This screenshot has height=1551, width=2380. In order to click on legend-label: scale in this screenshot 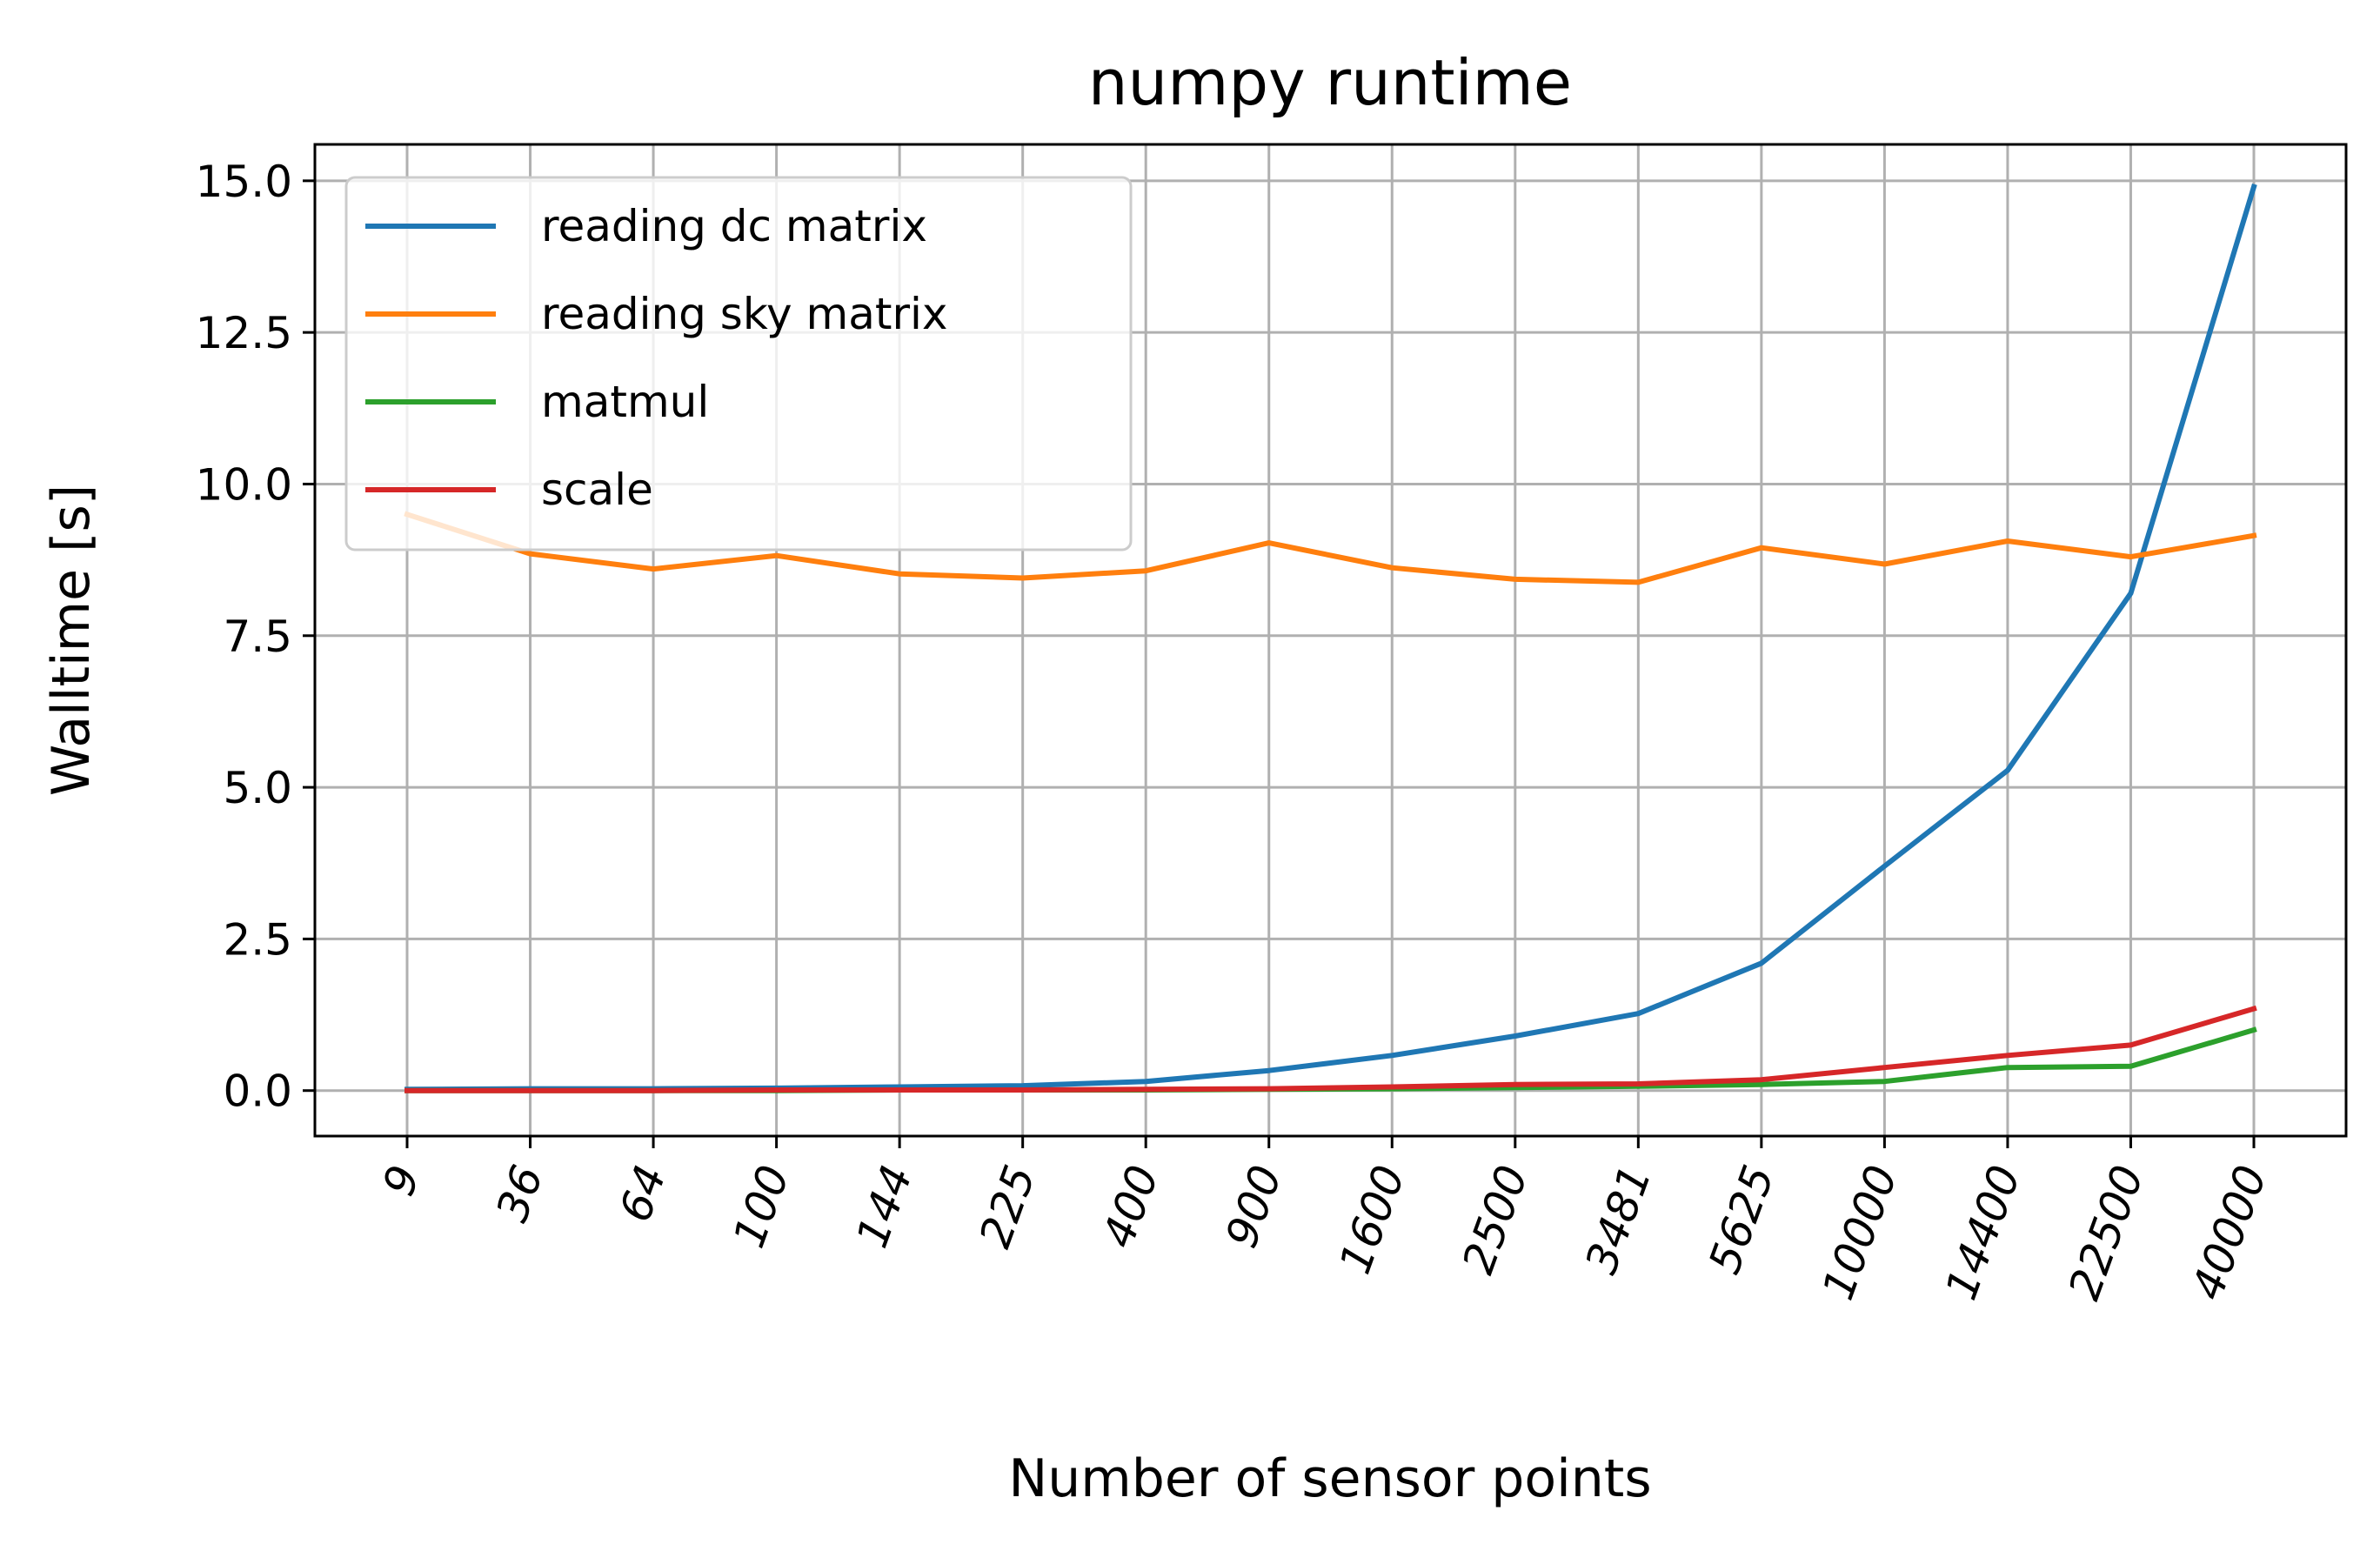, I will do `click(597, 490)`.